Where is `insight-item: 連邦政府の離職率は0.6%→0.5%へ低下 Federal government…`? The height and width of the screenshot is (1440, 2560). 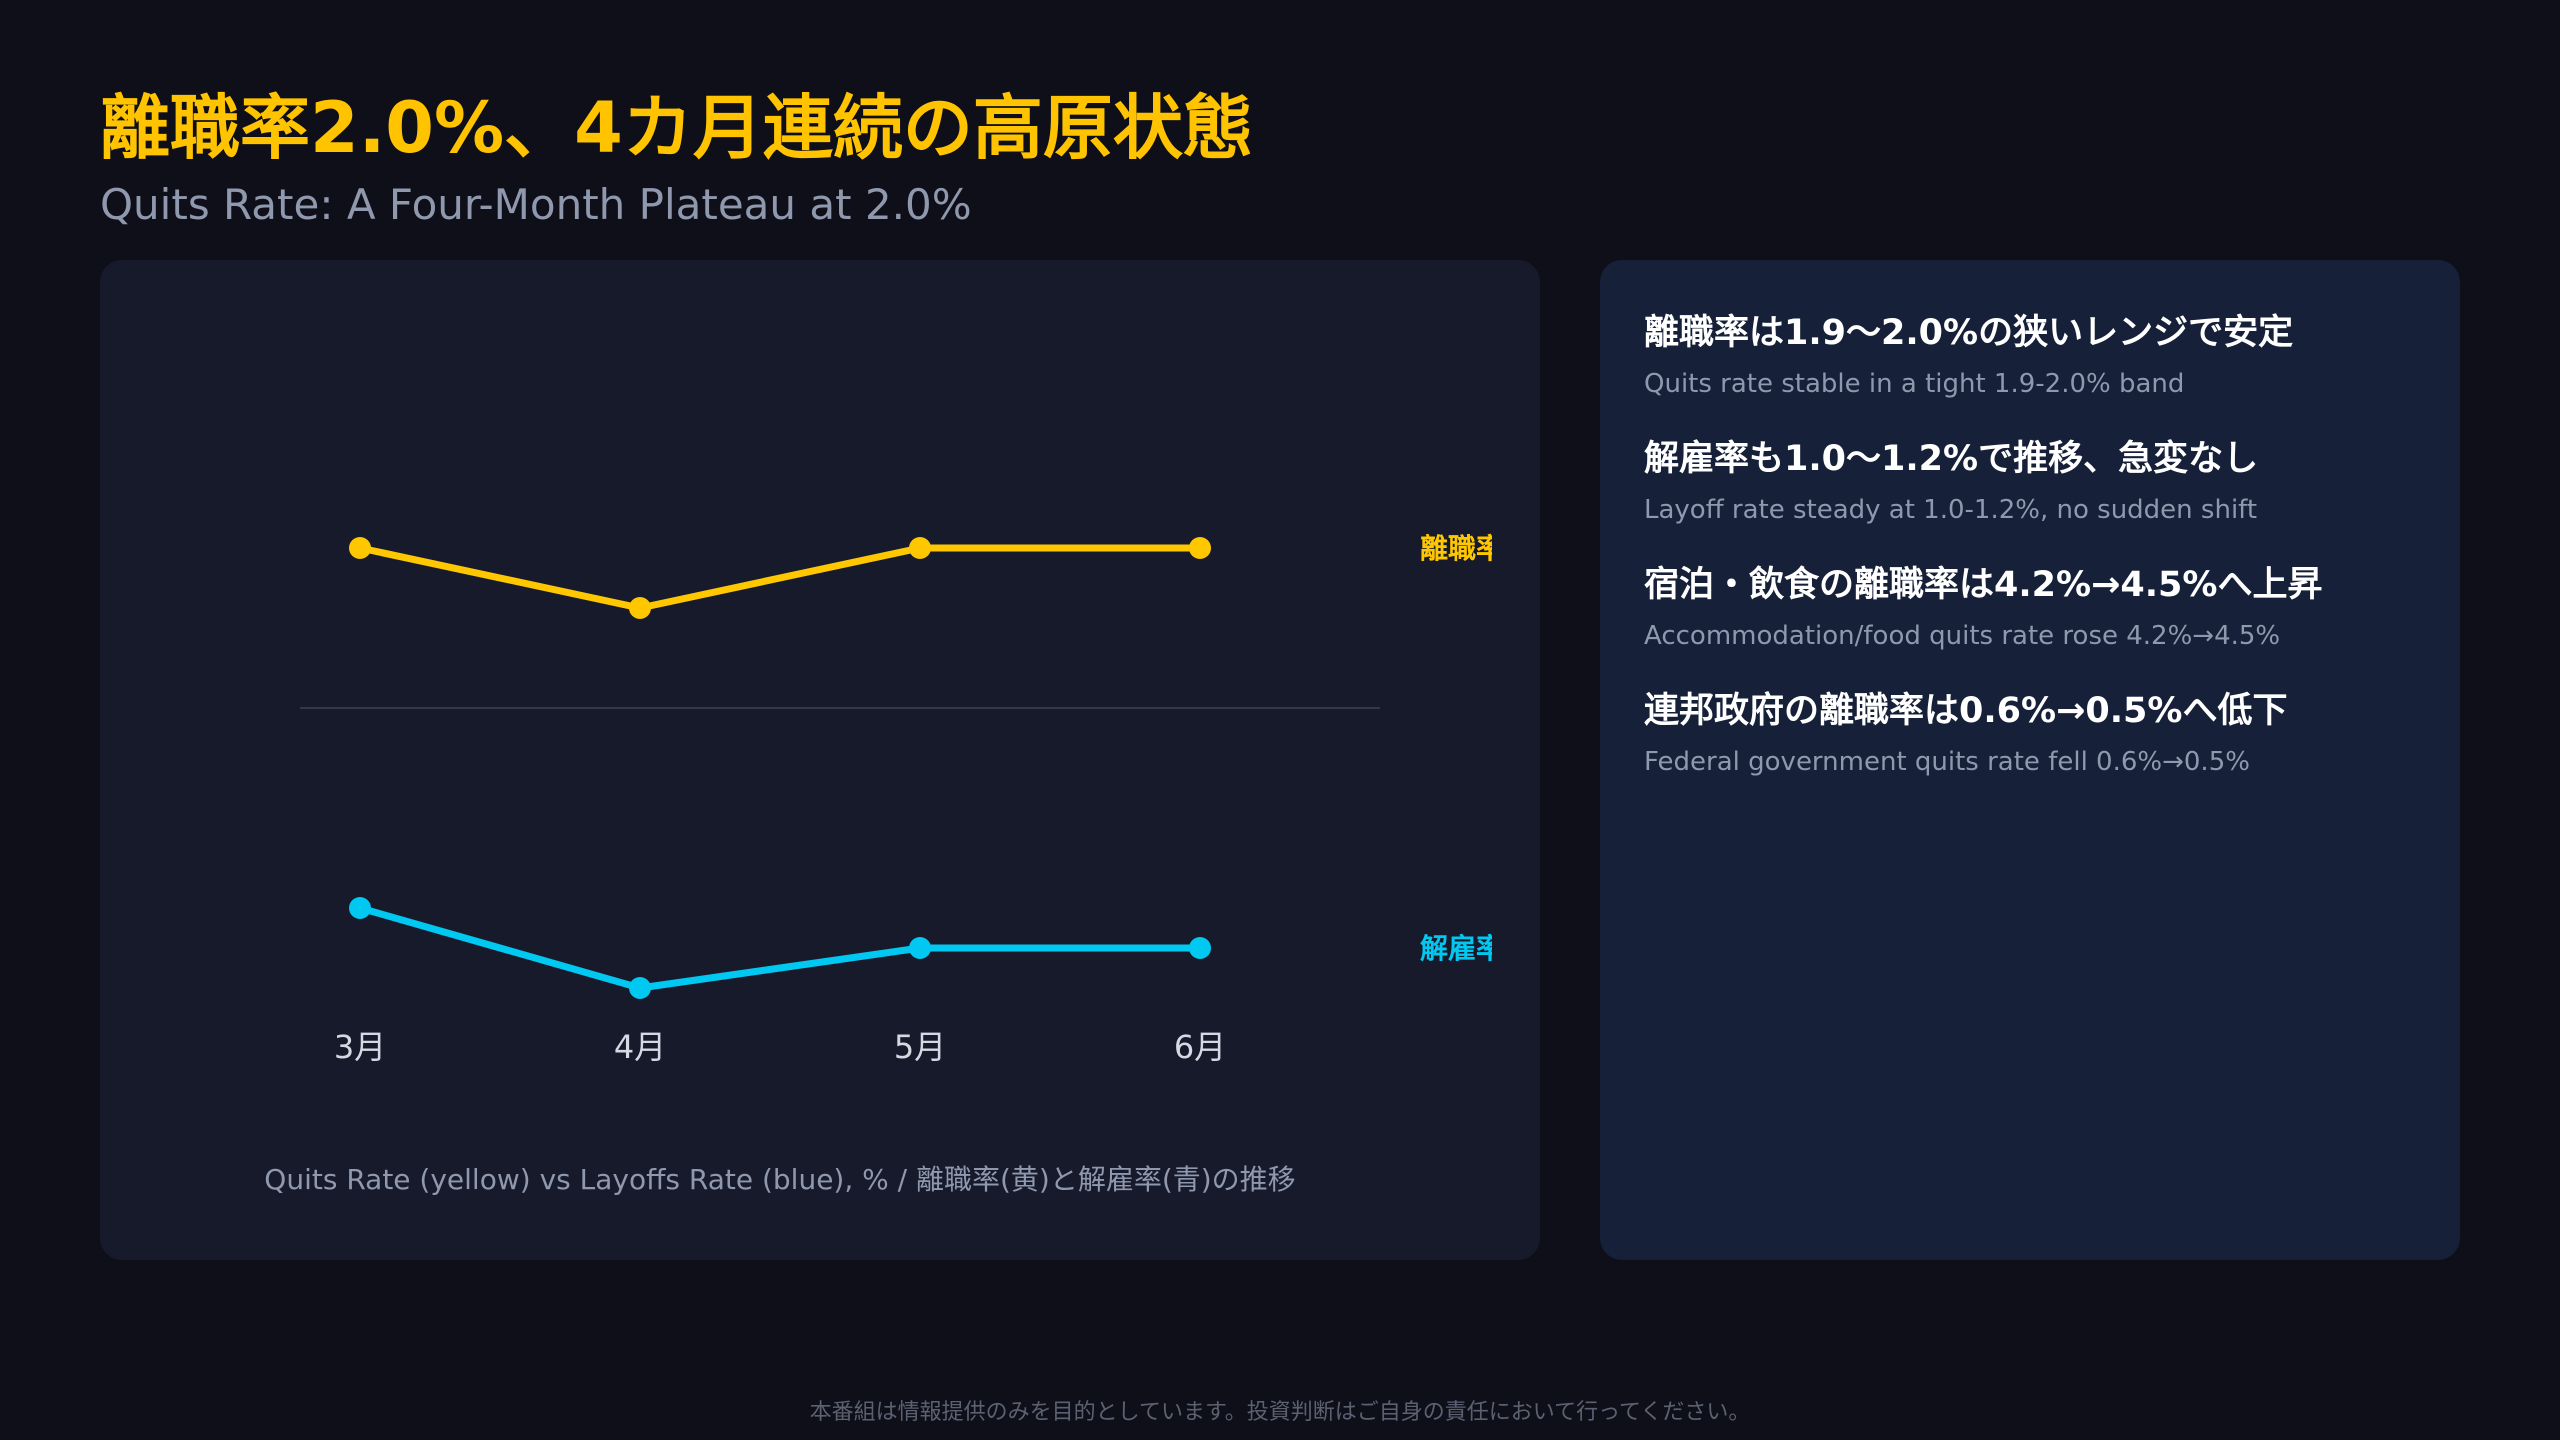 insight-item: 連邦政府の離職率は0.6%→0.5%へ低下 Federal government… is located at coordinates (2044, 729).